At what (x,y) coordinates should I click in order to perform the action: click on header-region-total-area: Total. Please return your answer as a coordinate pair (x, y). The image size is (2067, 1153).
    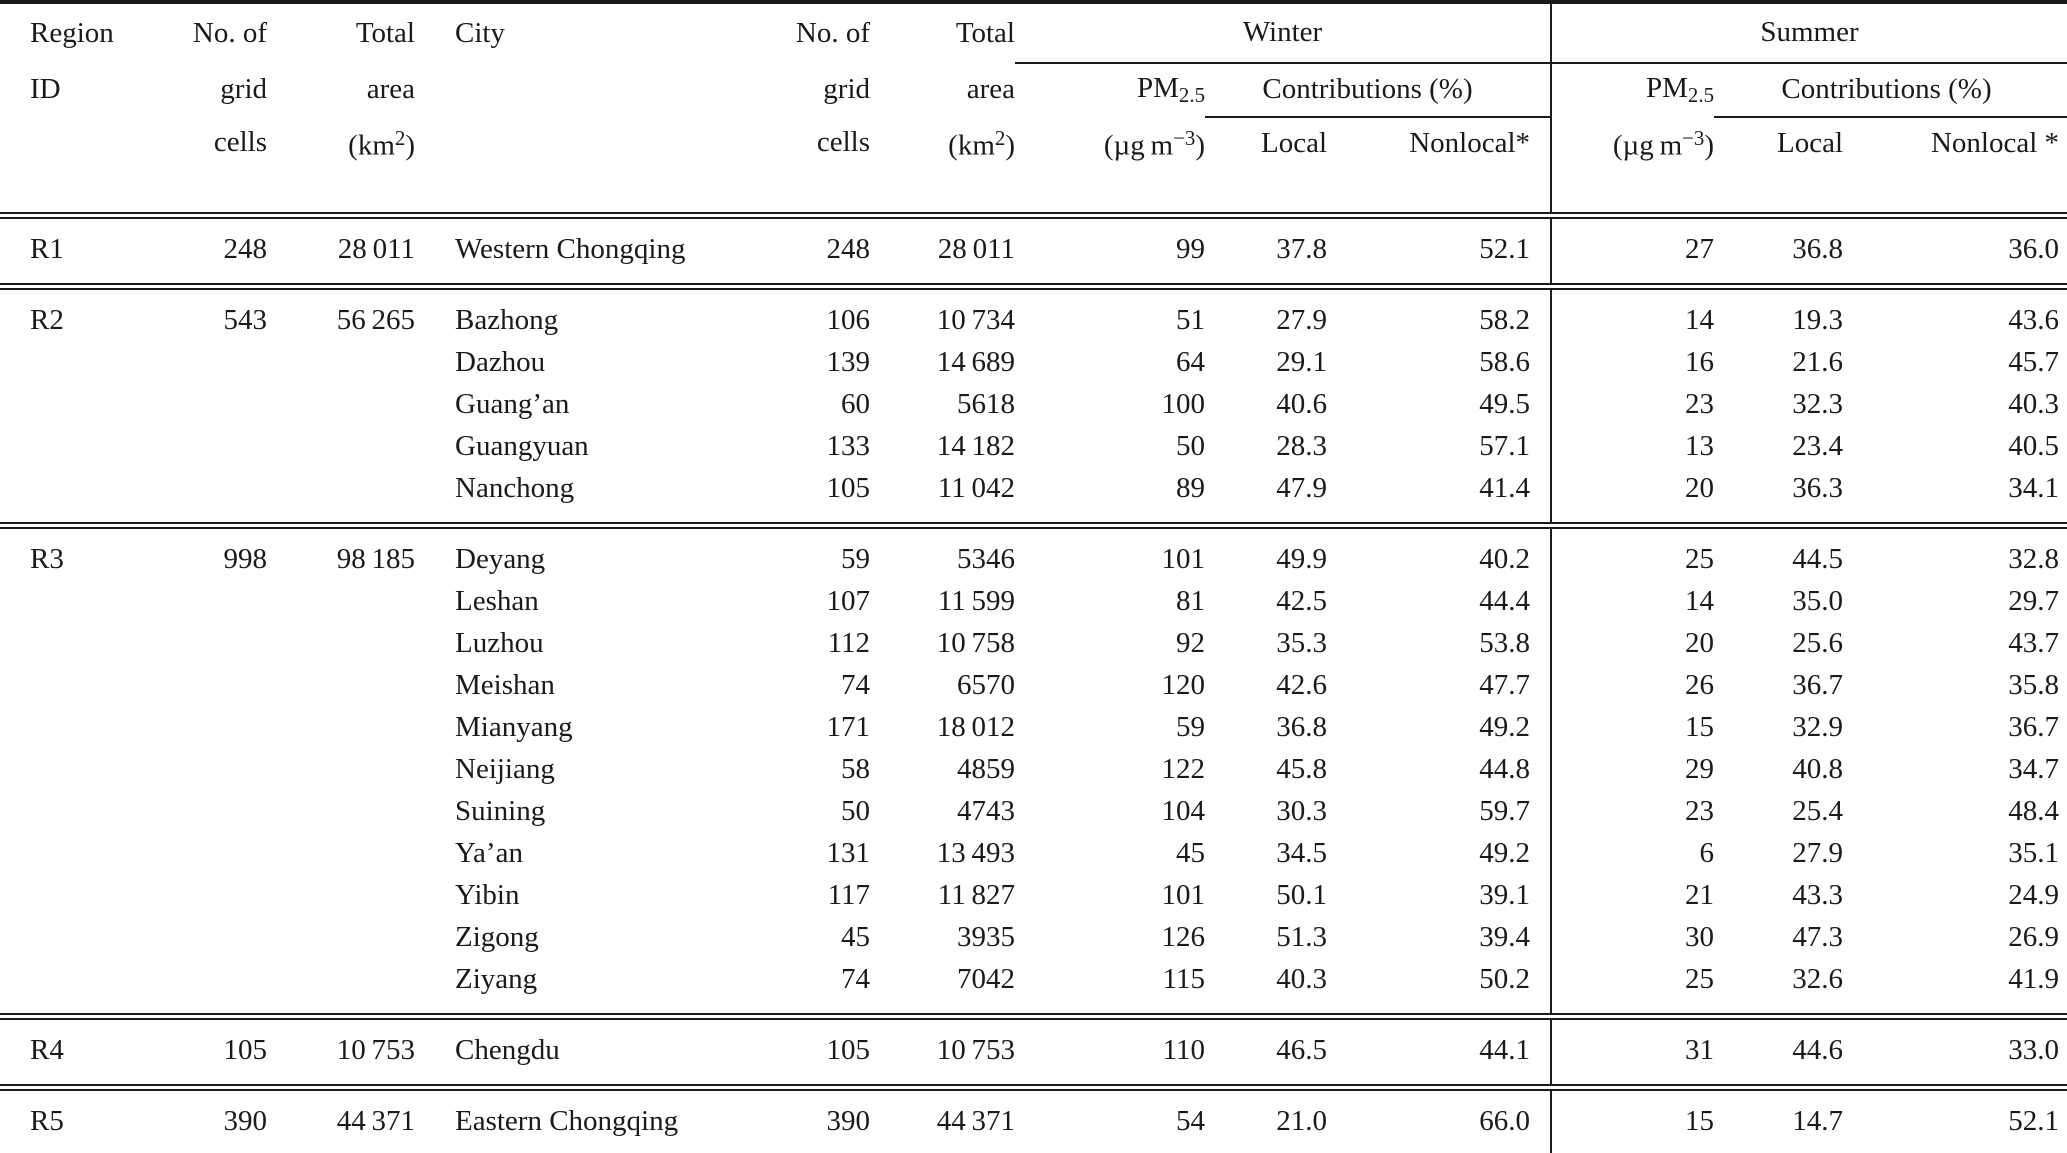
    Looking at the image, I should click on (385, 32).